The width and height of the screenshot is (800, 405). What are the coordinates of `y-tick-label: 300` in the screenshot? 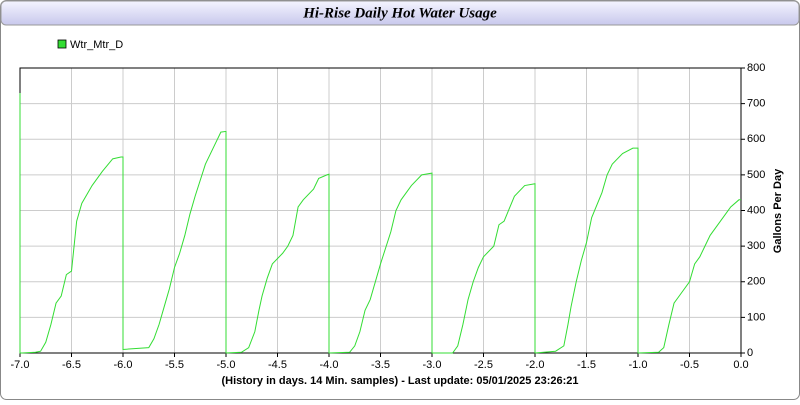 It's located at (756, 246).